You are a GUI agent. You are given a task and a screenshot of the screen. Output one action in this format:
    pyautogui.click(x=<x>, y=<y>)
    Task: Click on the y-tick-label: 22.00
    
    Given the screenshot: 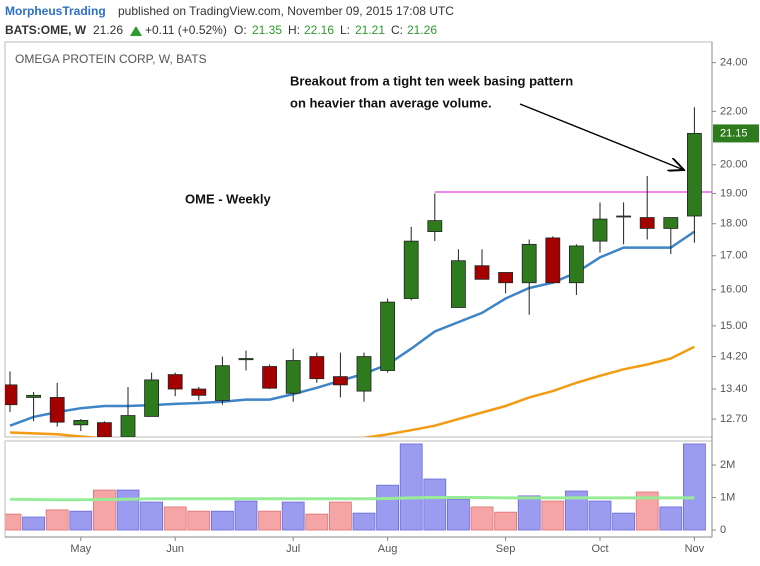 What is the action you would take?
    pyautogui.click(x=734, y=111)
    